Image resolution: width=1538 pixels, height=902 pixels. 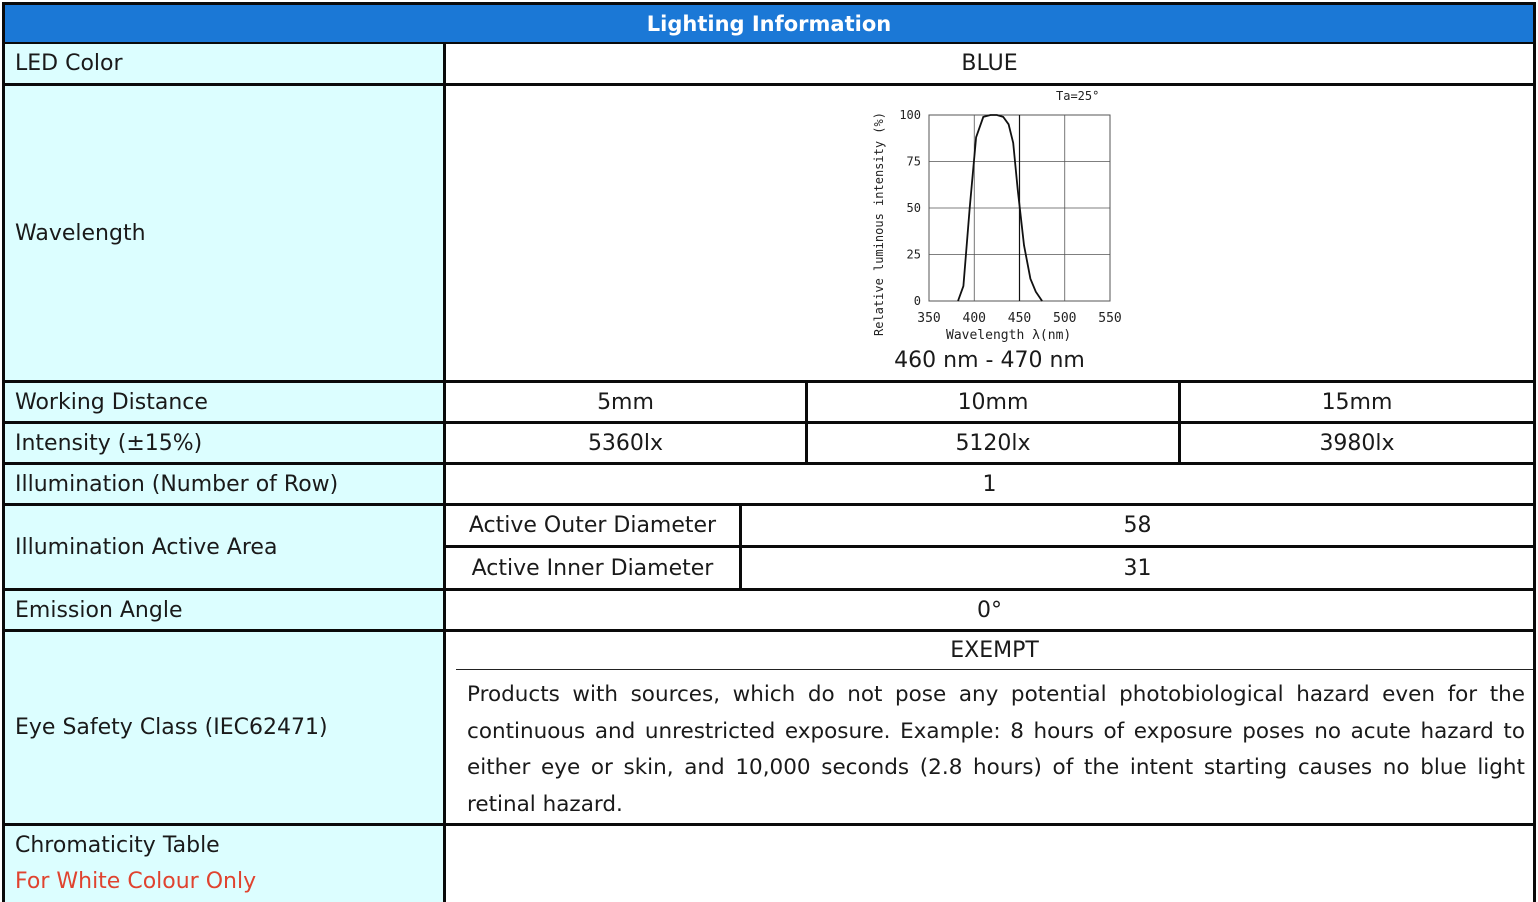 What do you see at coordinates (135, 882) in the screenshot?
I see `chromaticity-note: For White Colour Only` at bounding box center [135, 882].